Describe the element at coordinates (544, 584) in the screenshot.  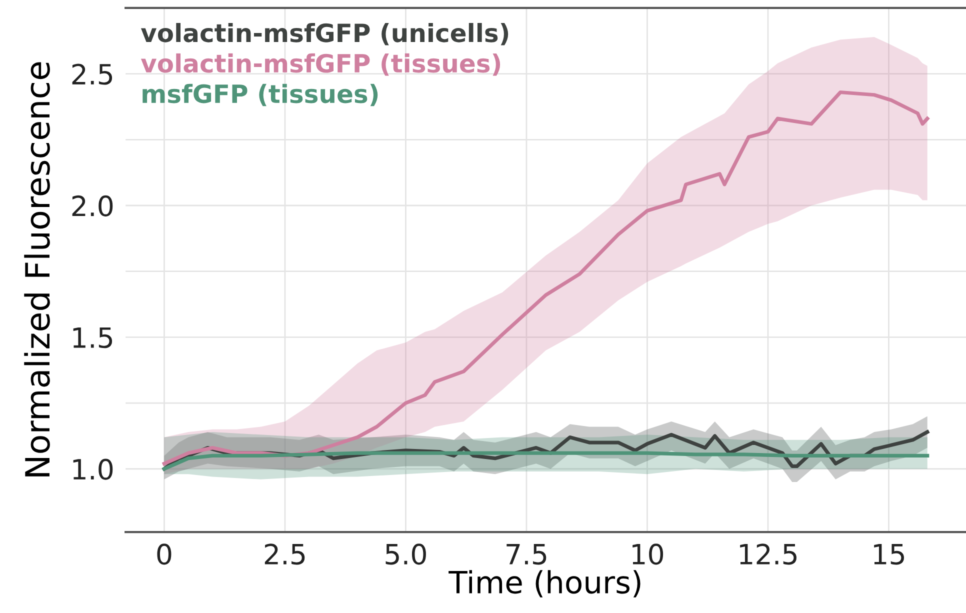
I see `x-axis-title: Time (hours)` at that location.